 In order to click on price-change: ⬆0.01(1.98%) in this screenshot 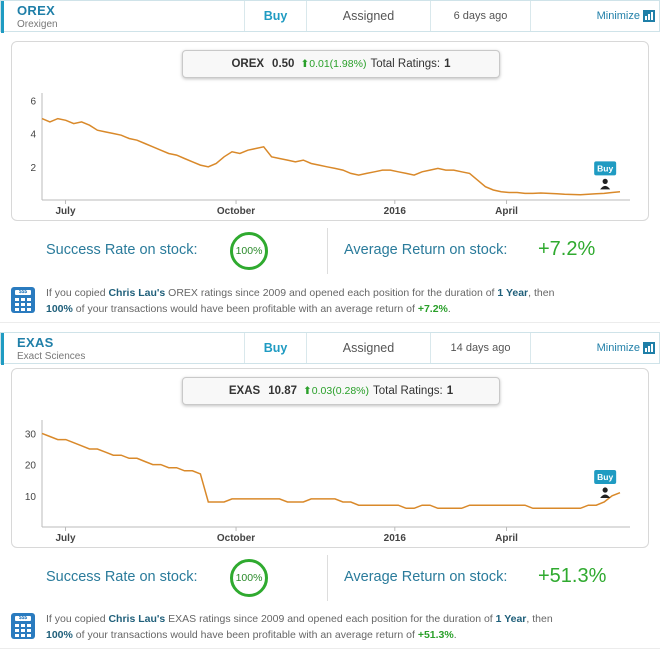, I will do `click(333, 64)`.